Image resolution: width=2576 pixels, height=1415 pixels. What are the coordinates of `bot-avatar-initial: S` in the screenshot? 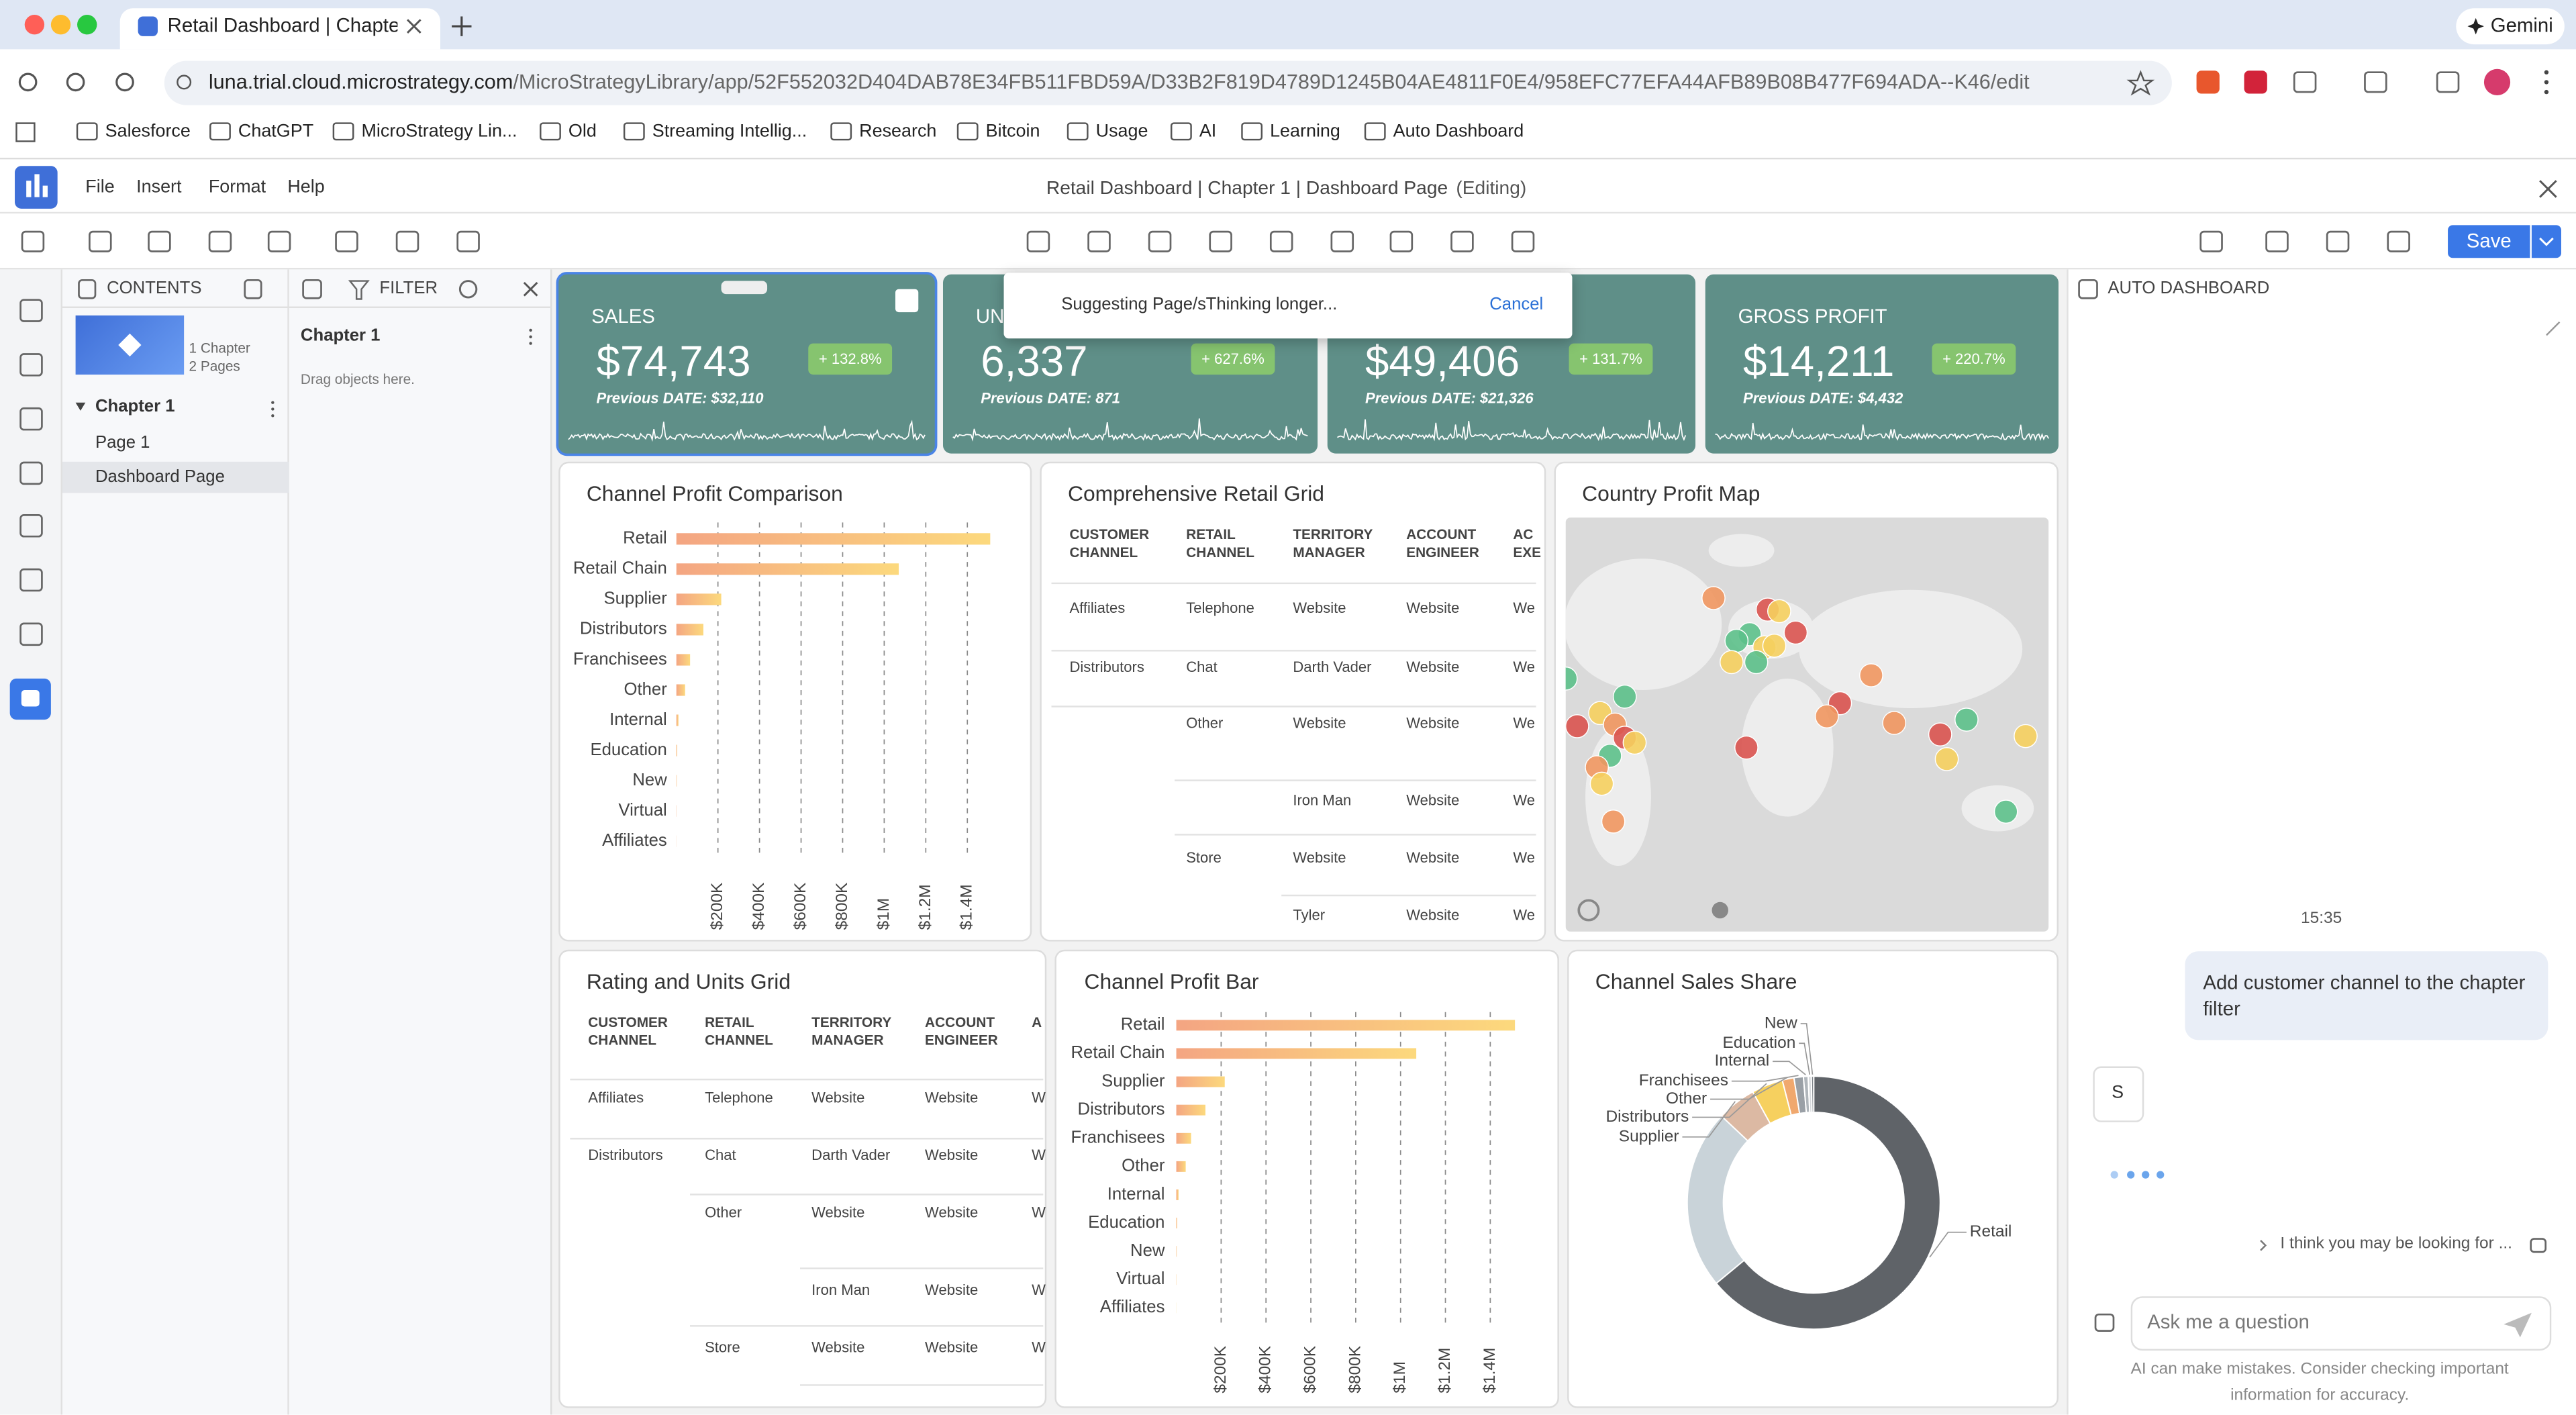 It's located at (2118, 1093).